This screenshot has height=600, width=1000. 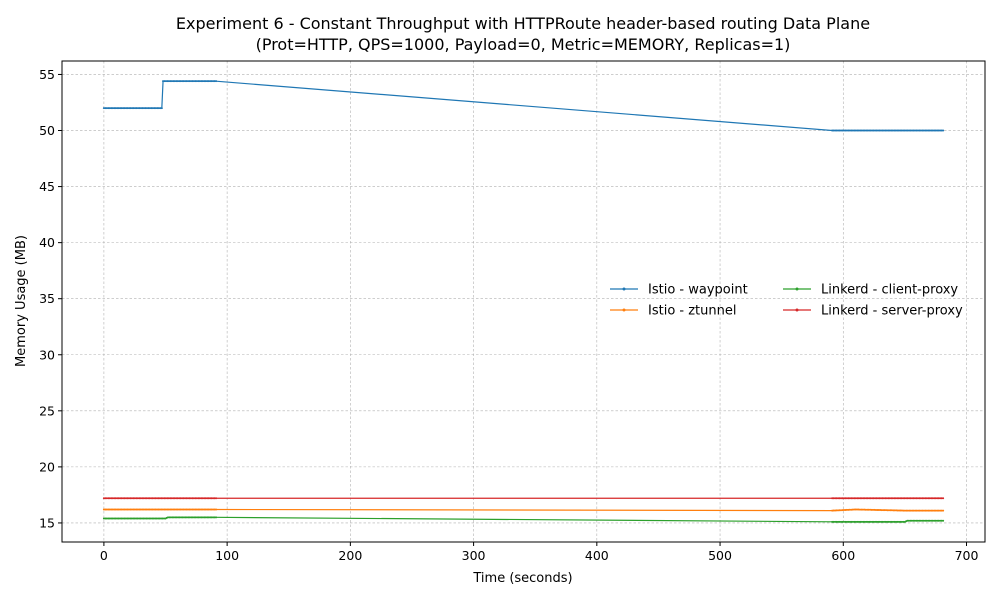 I want to click on series-istio-ztunnel, so click(x=523, y=510).